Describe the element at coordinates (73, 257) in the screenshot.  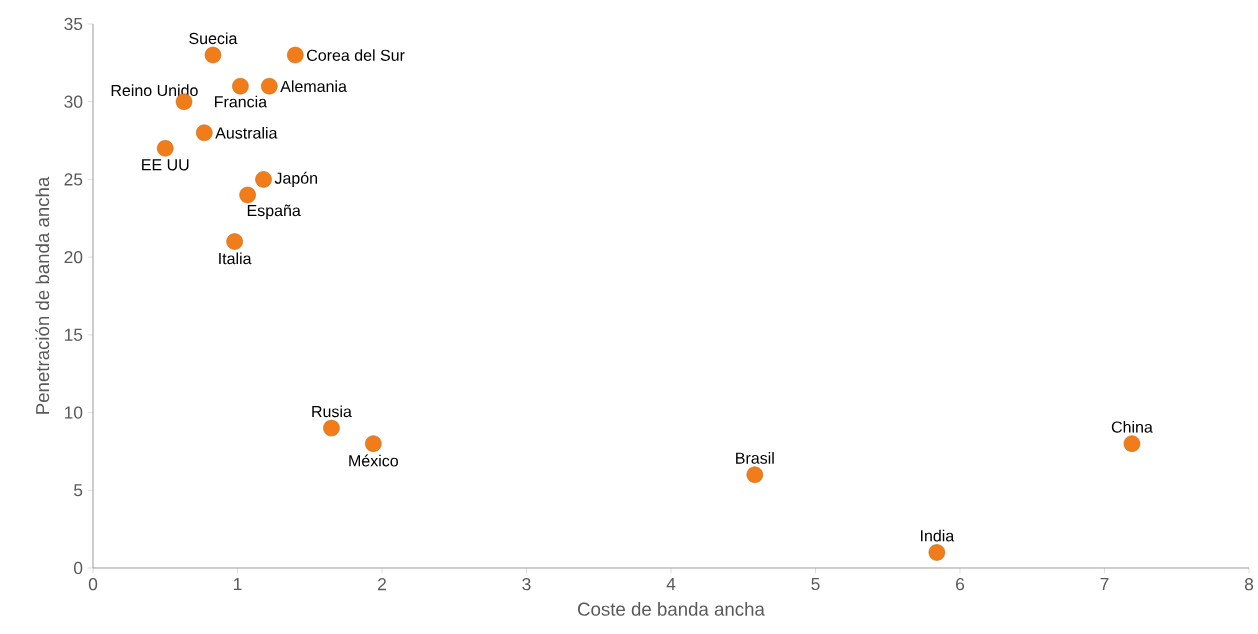
I see `y-tick-label: 20` at that location.